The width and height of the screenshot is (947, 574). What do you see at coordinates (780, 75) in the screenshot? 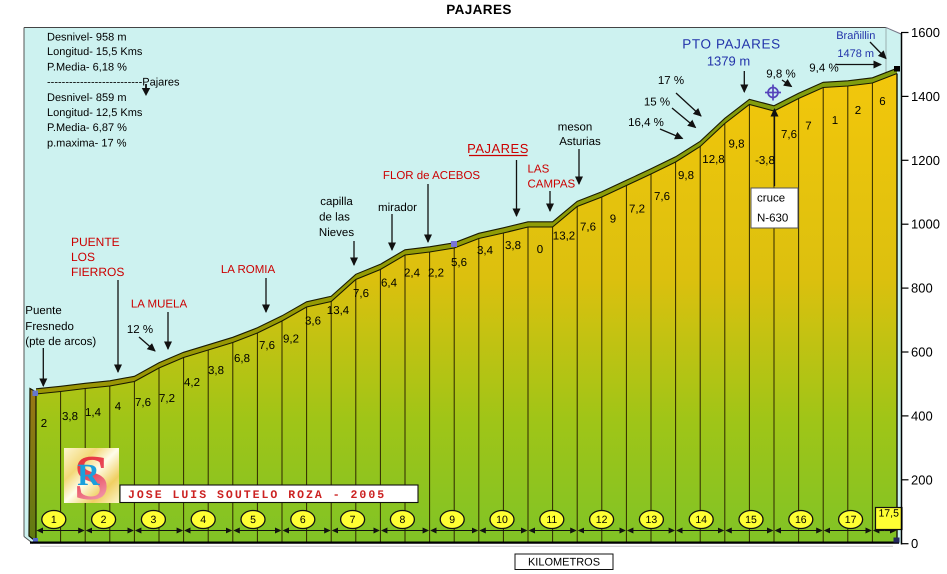
I see `svg-text: 9,8 %` at bounding box center [780, 75].